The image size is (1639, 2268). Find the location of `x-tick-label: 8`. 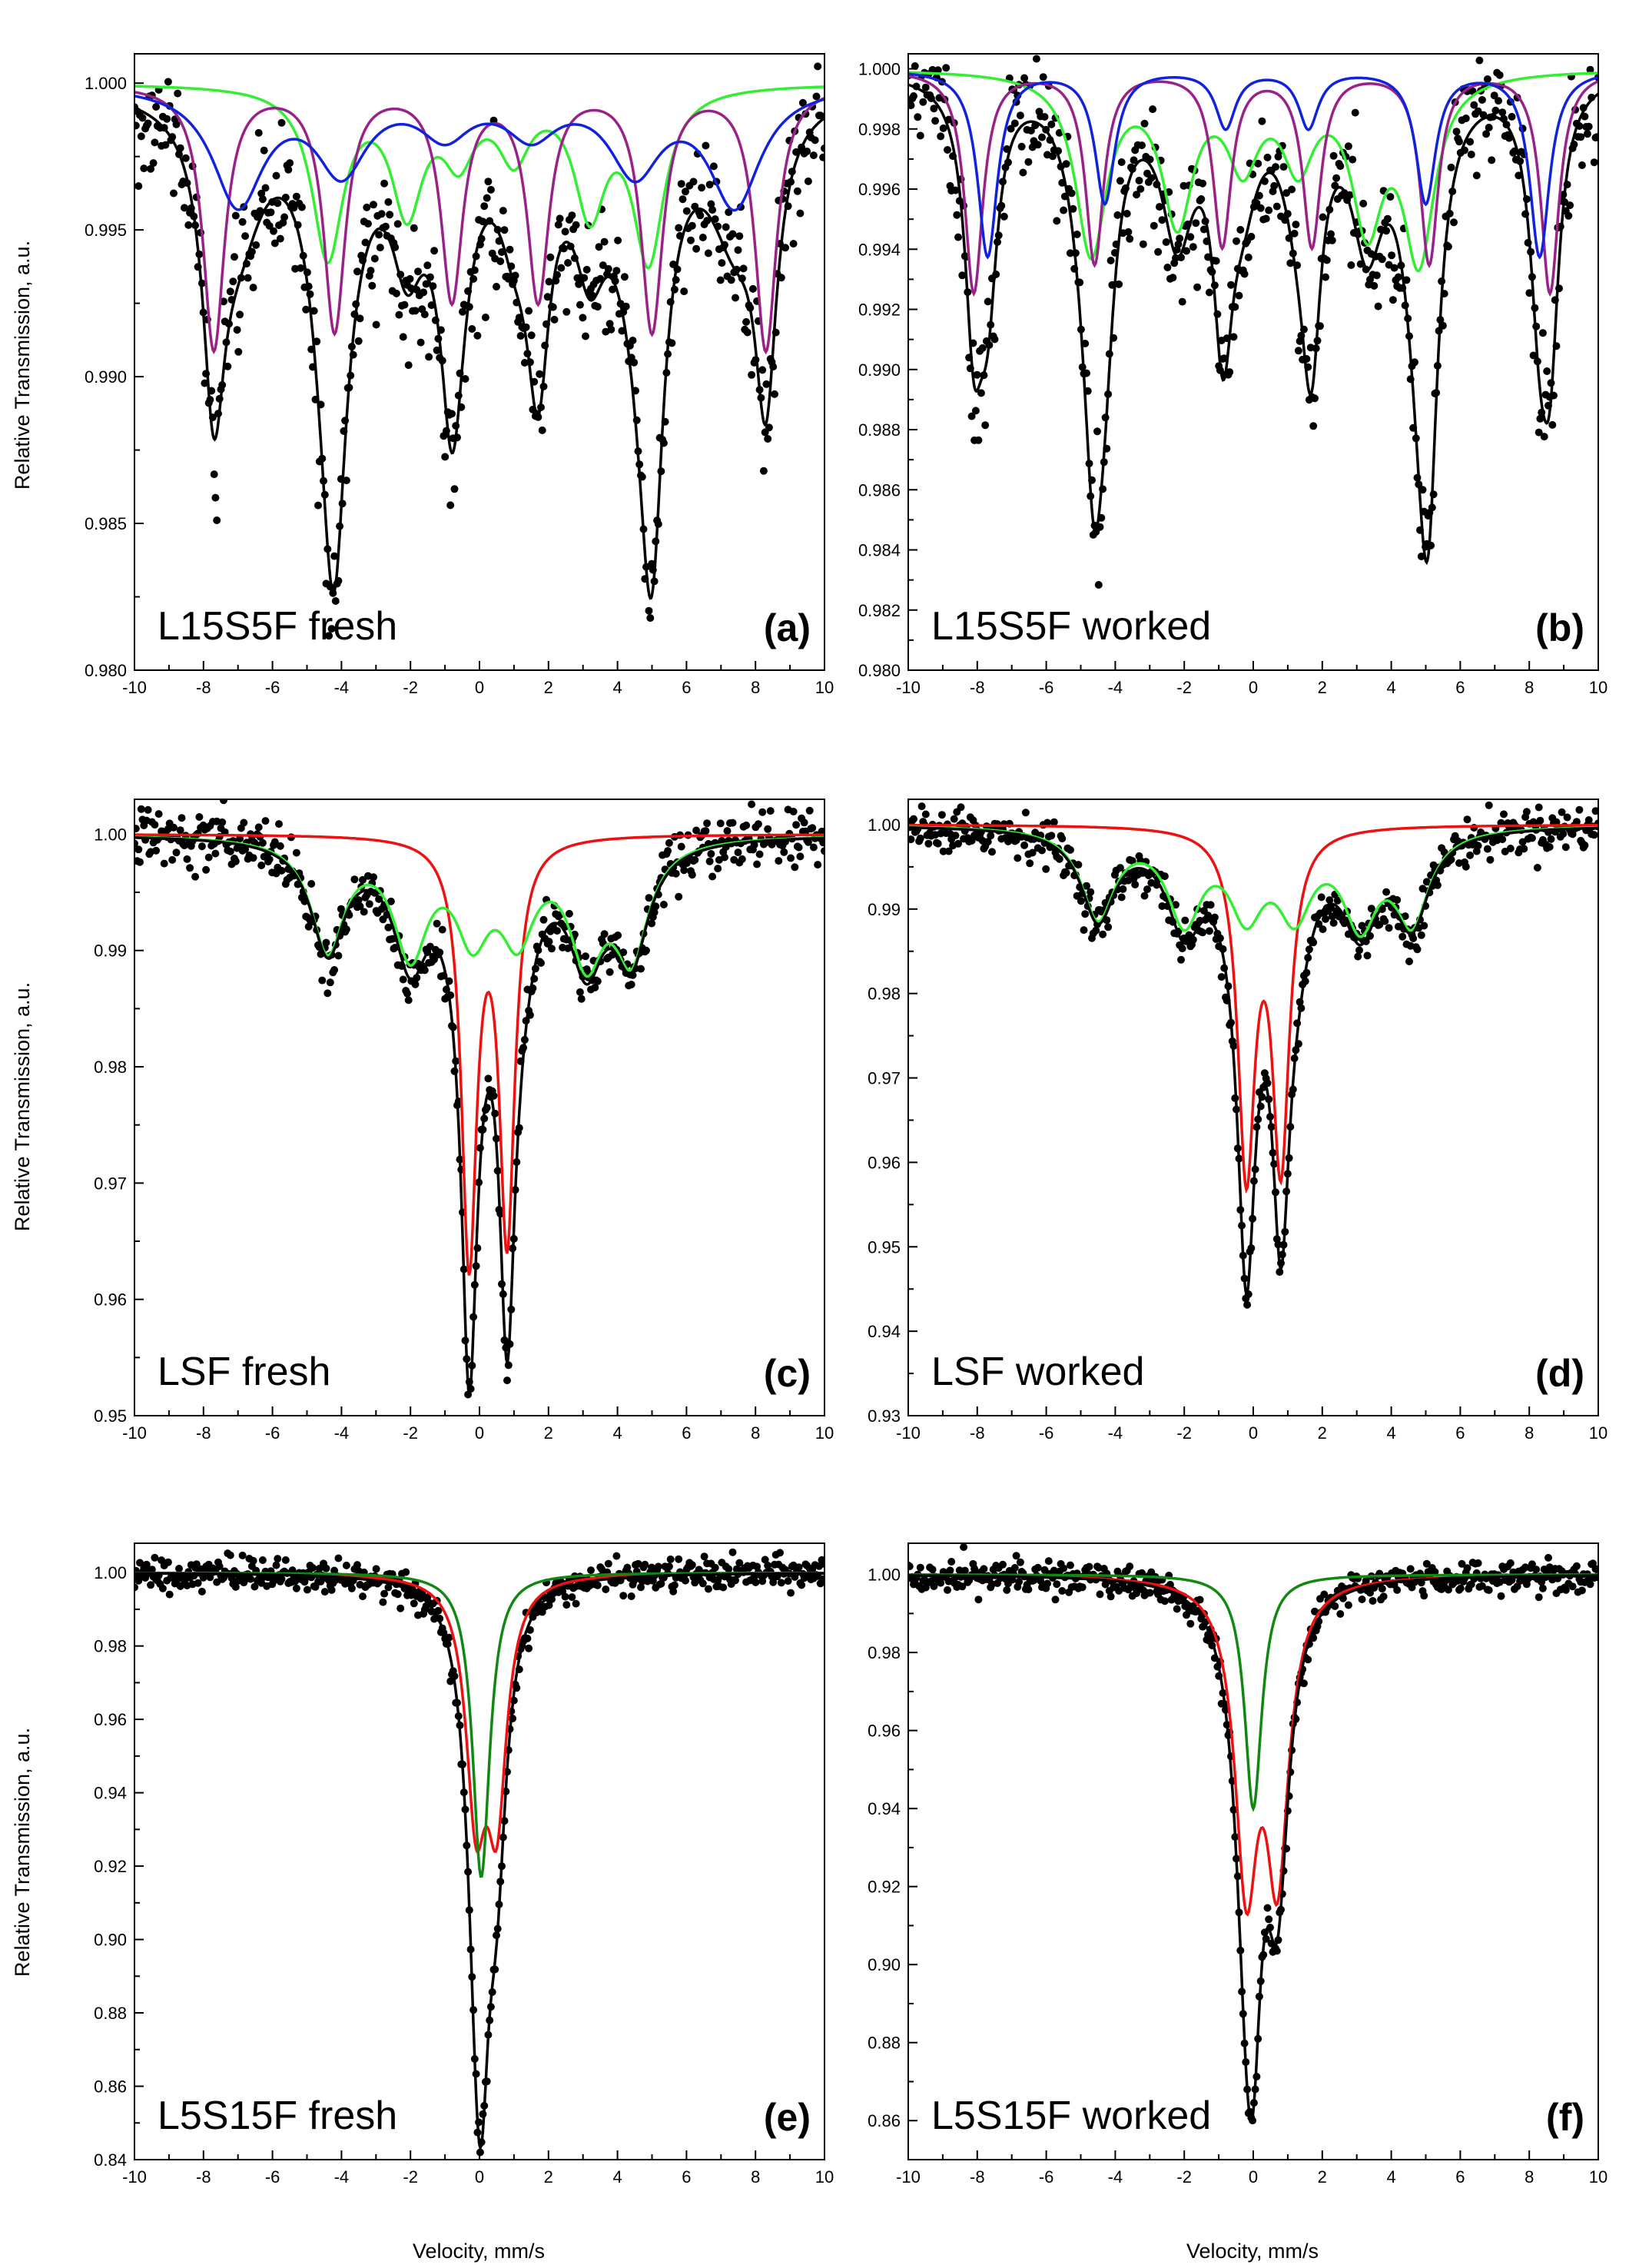

x-tick-label: 8 is located at coordinates (755, 2177).